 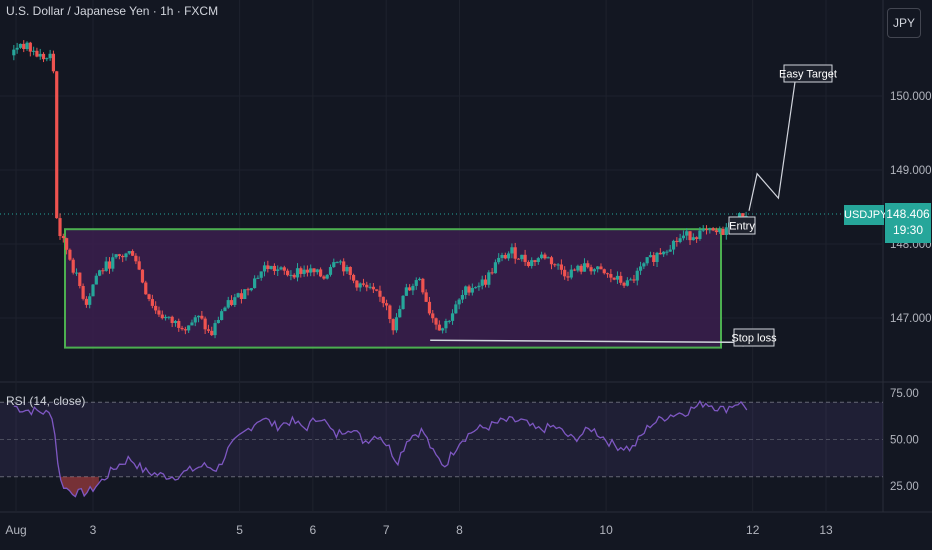 I want to click on time-tick-label: 6, so click(x=313, y=530).